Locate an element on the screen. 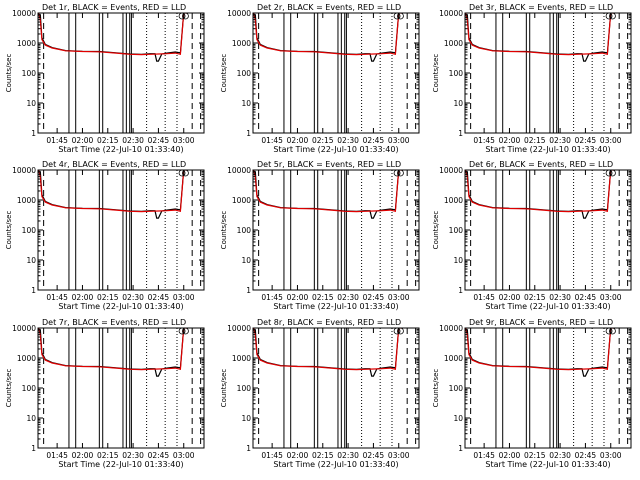 This screenshot has width=640, height=480. panel-title: Det 6r, BLACK = Events, RED = LLD is located at coordinates (541, 164).